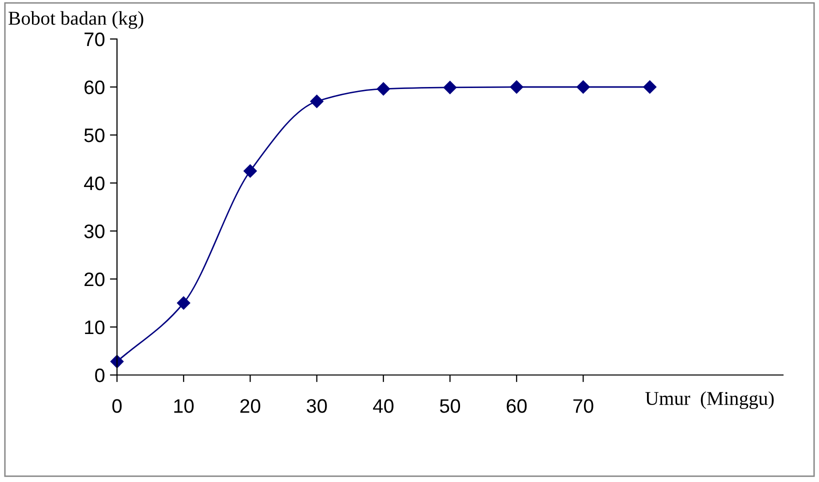 The height and width of the screenshot is (482, 819). What do you see at coordinates (94, 87) in the screenshot?
I see `y-tick-label: 60` at bounding box center [94, 87].